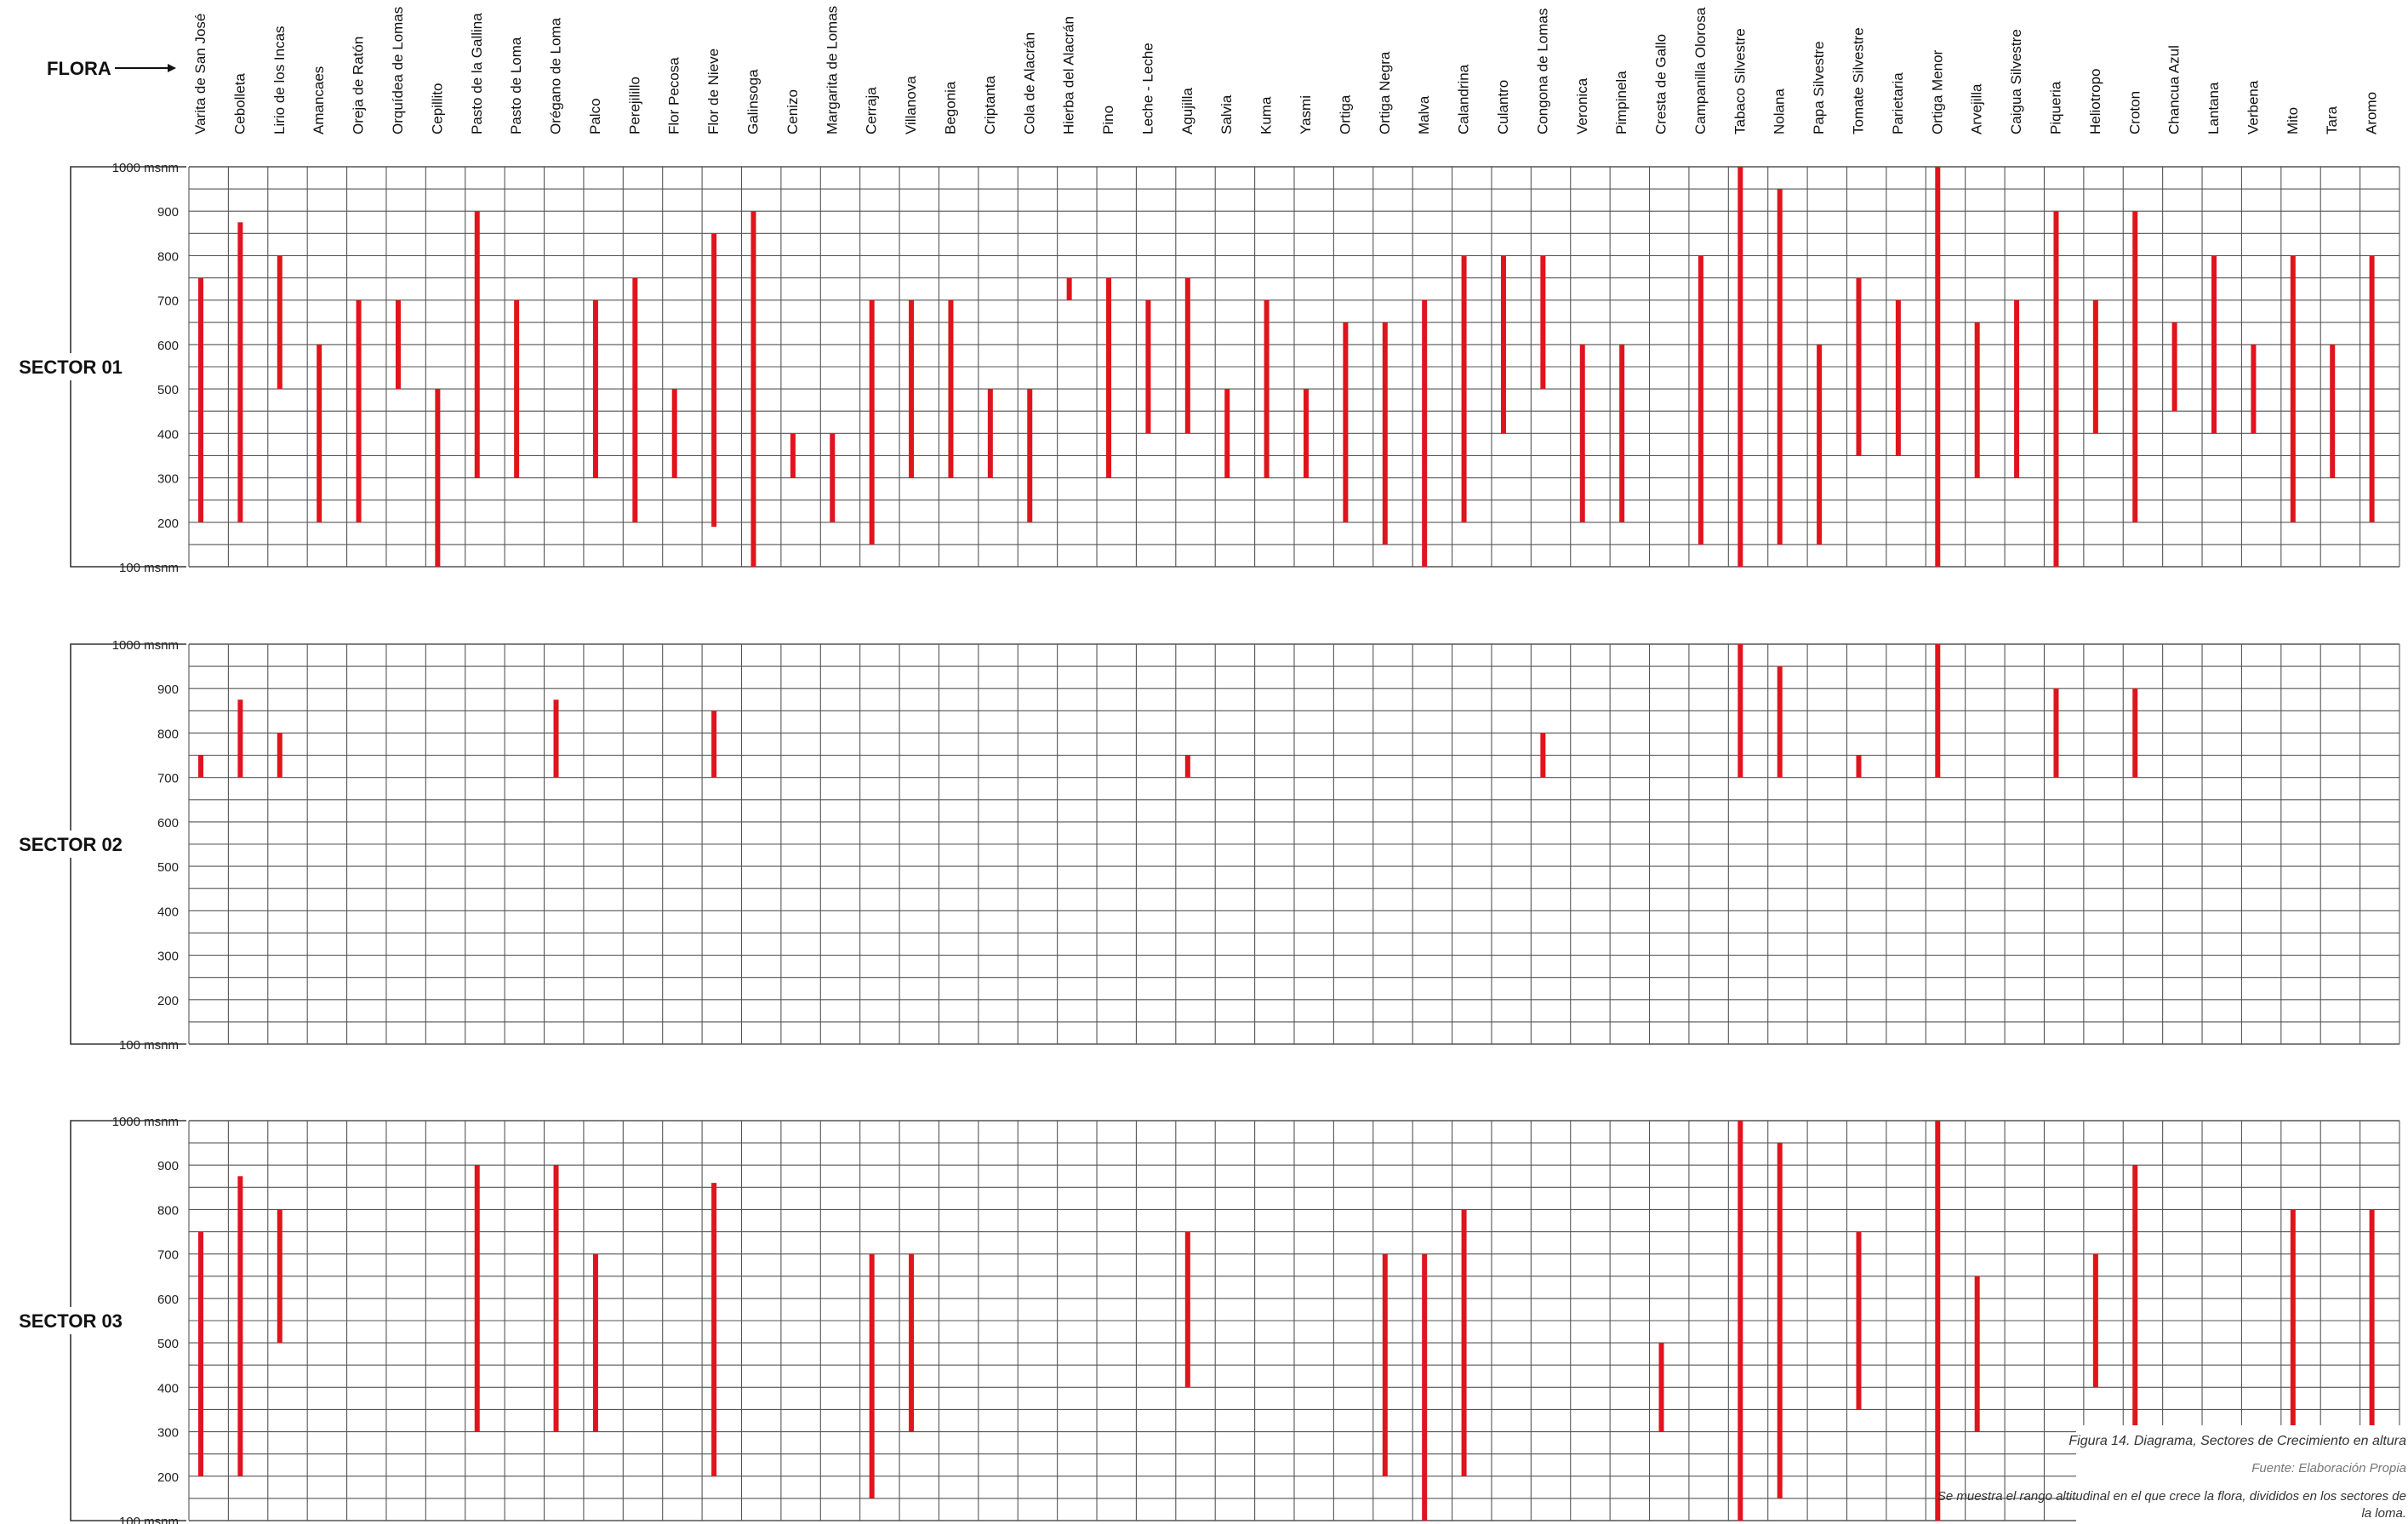 The height and width of the screenshot is (1524, 2408). What do you see at coordinates (1542, 71) in the screenshot?
I see `category-label: Congona de Lomas` at bounding box center [1542, 71].